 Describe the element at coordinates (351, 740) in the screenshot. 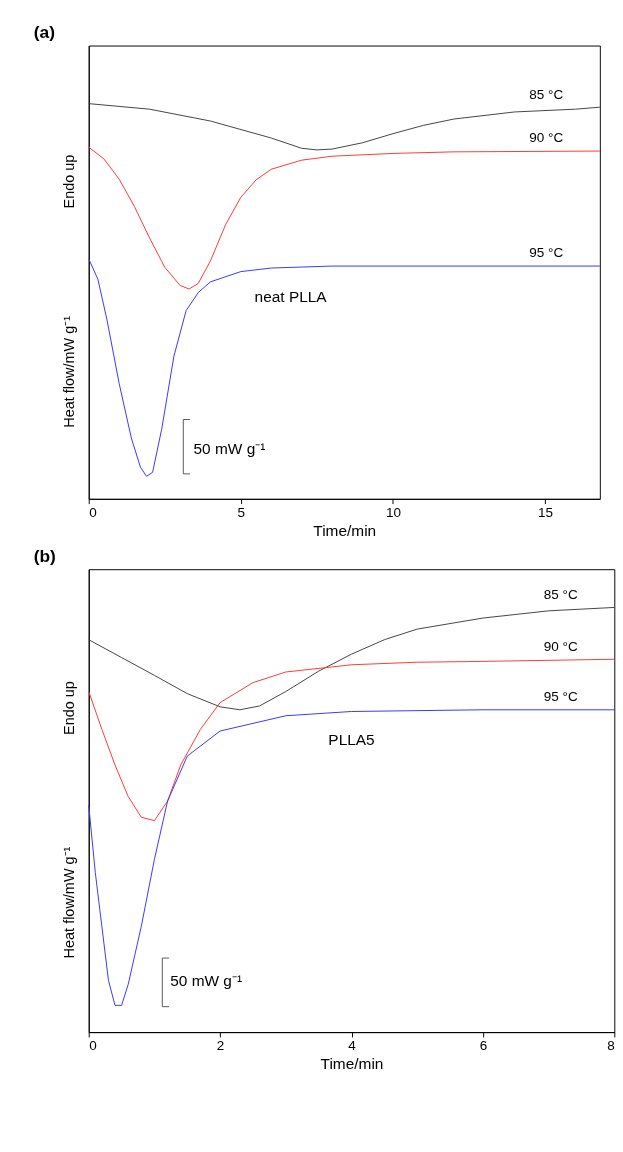

I see `annotation: PLLA5` at that location.